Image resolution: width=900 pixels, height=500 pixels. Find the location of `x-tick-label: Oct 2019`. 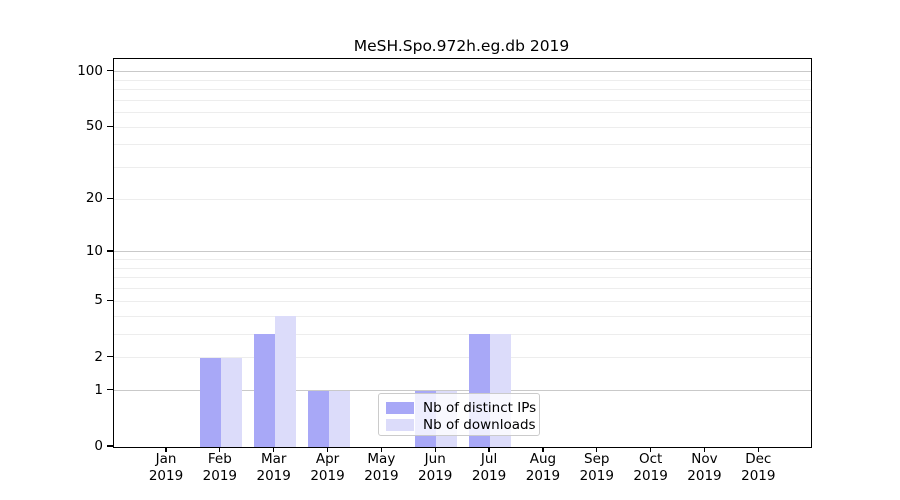

x-tick-label: Oct 2019 is located at coordinates (651, 467).